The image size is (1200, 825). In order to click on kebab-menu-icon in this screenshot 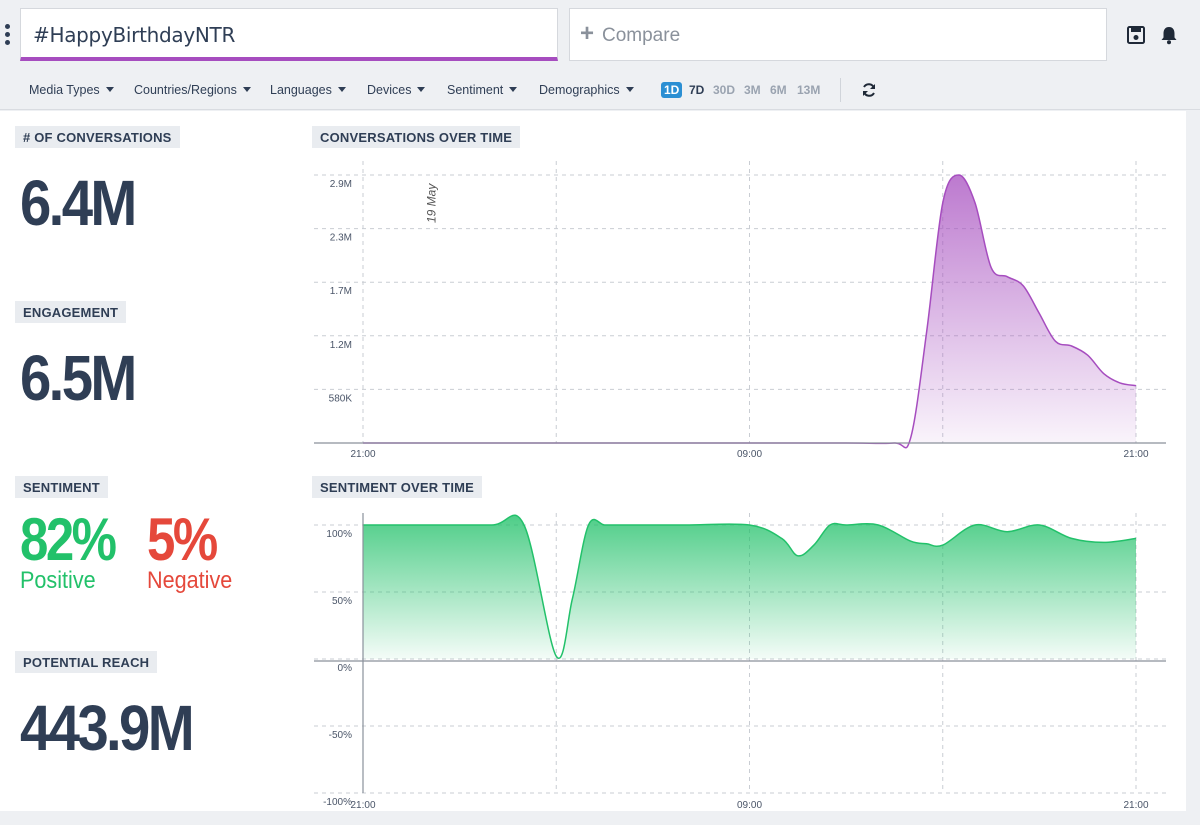, I will do `click(8, 35)`.